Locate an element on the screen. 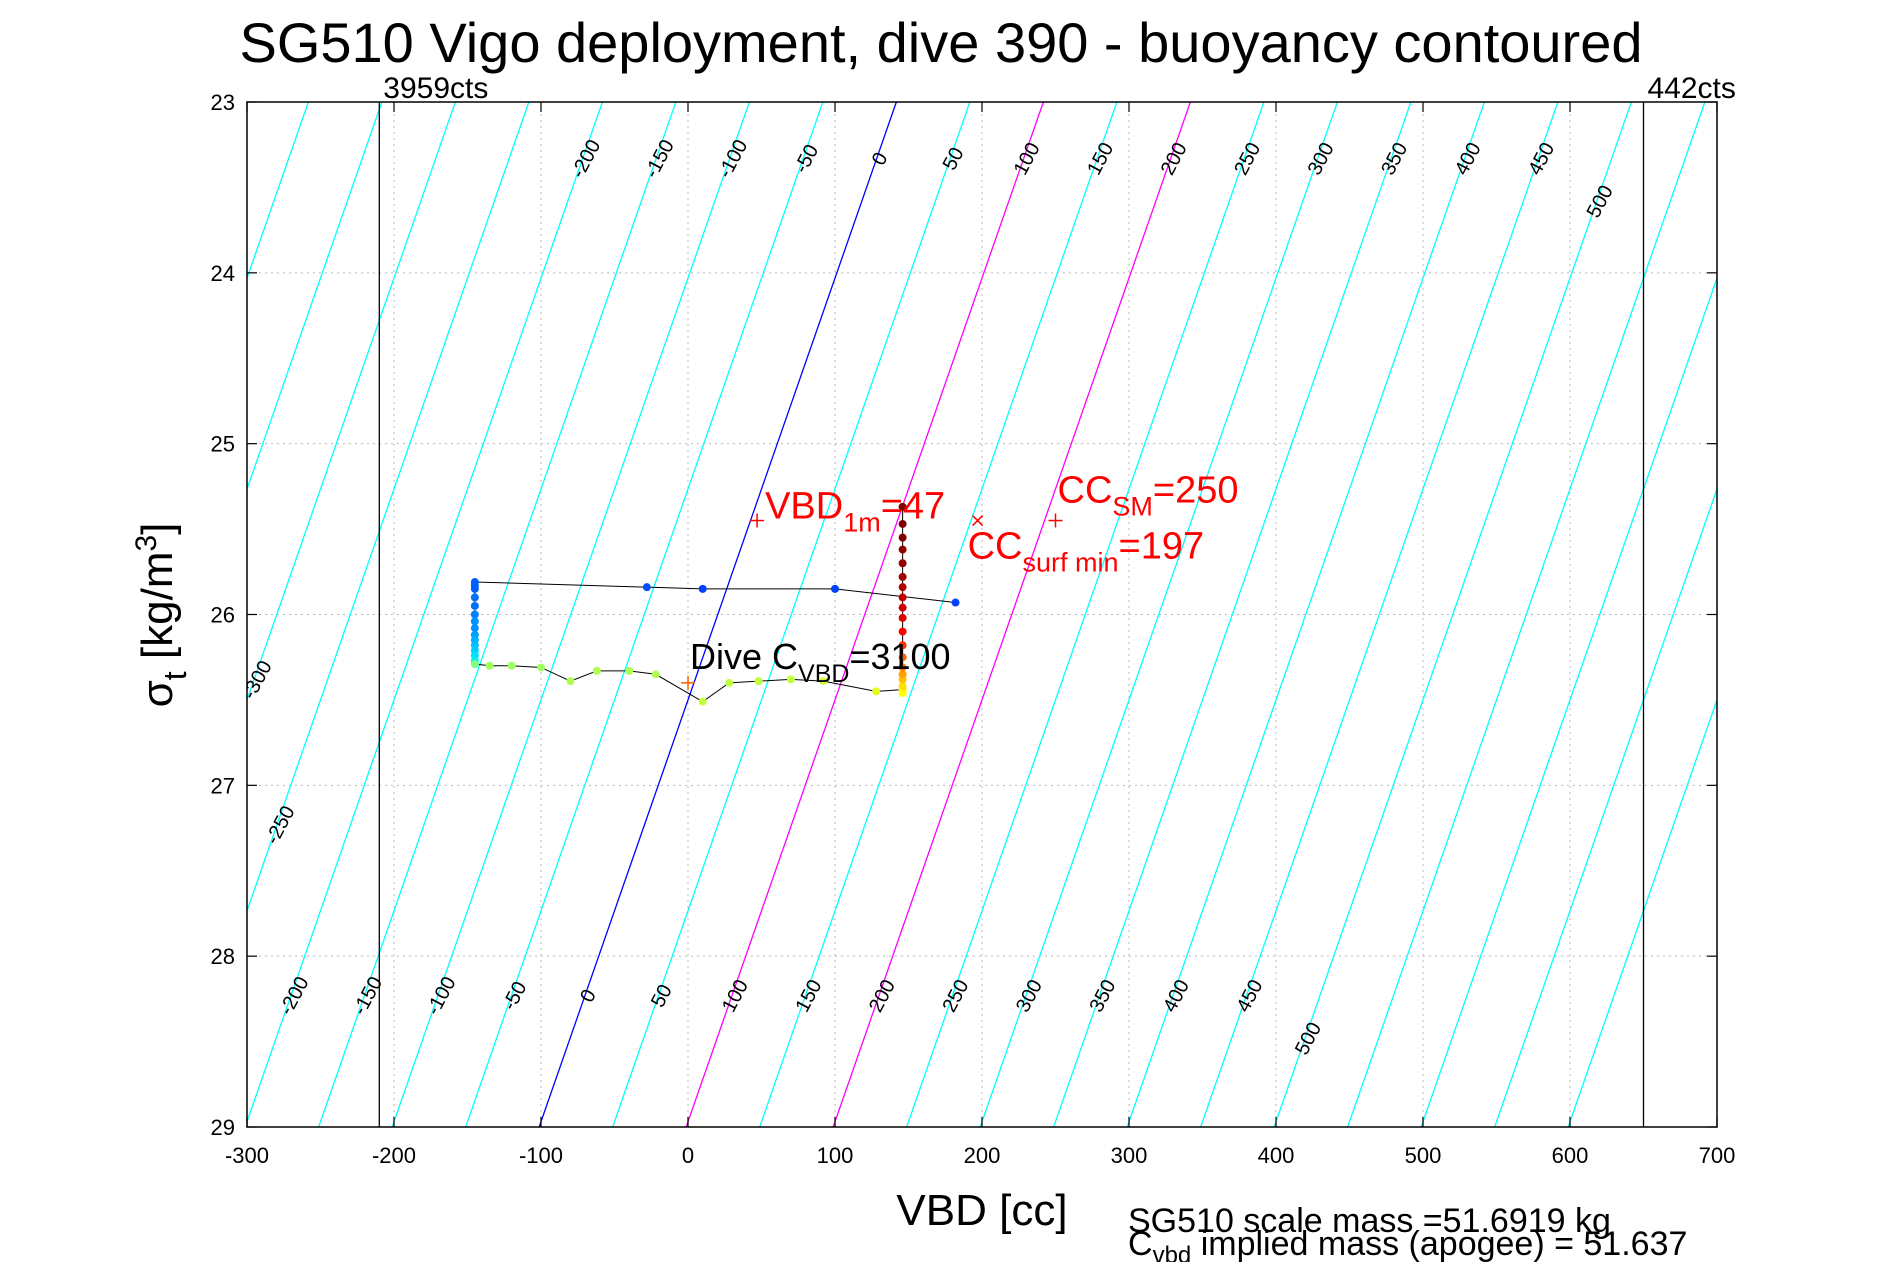  y-tick-label: 25 is located at coordinates (223, 444).